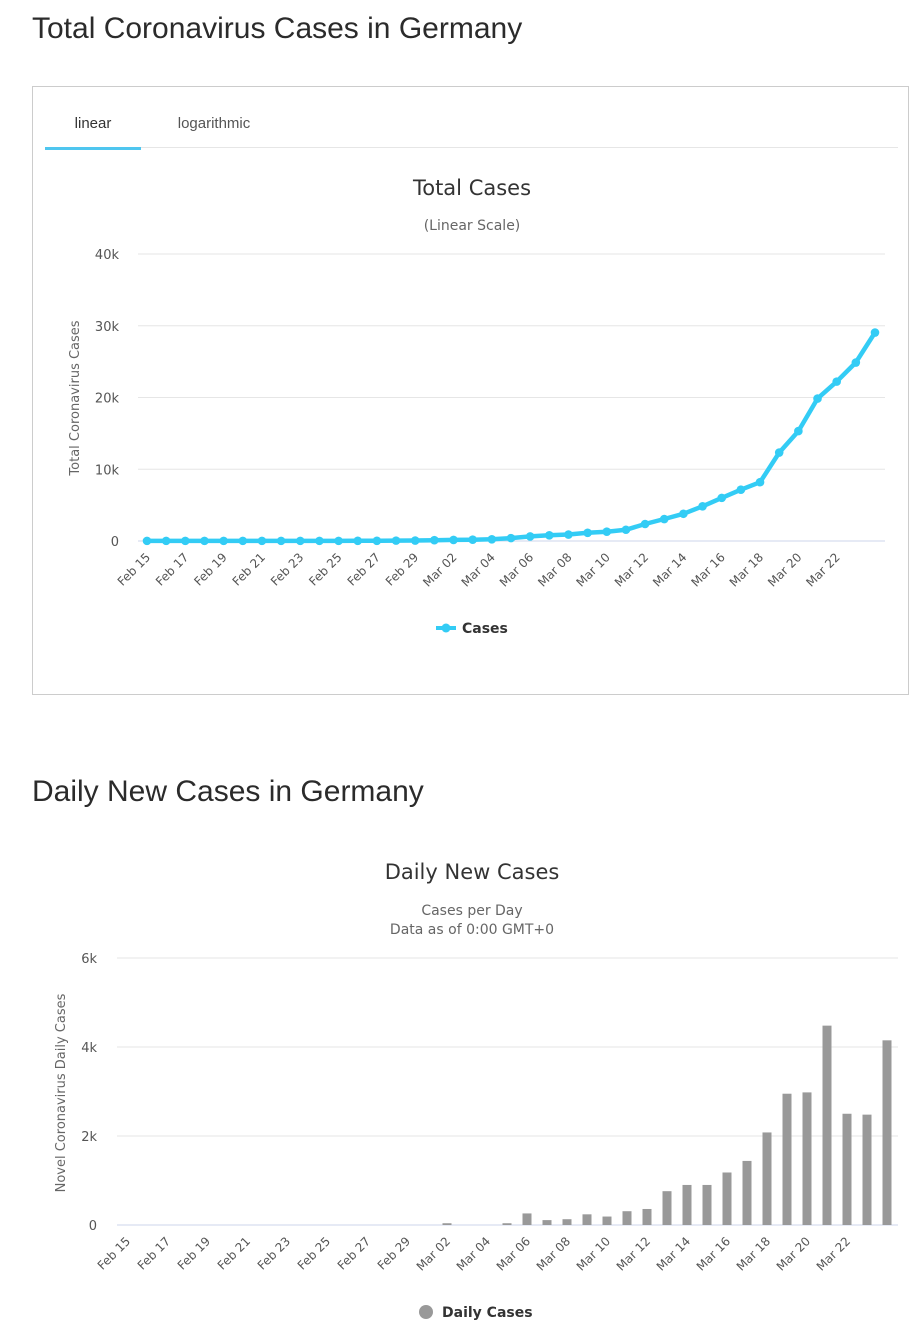 The image size is (918, 1342). What do you see at coordinates (194, 1253) in the screenshot?
I see `daily-cases-x-tick-label: Feb 19` at bounding box center [194, 1253].